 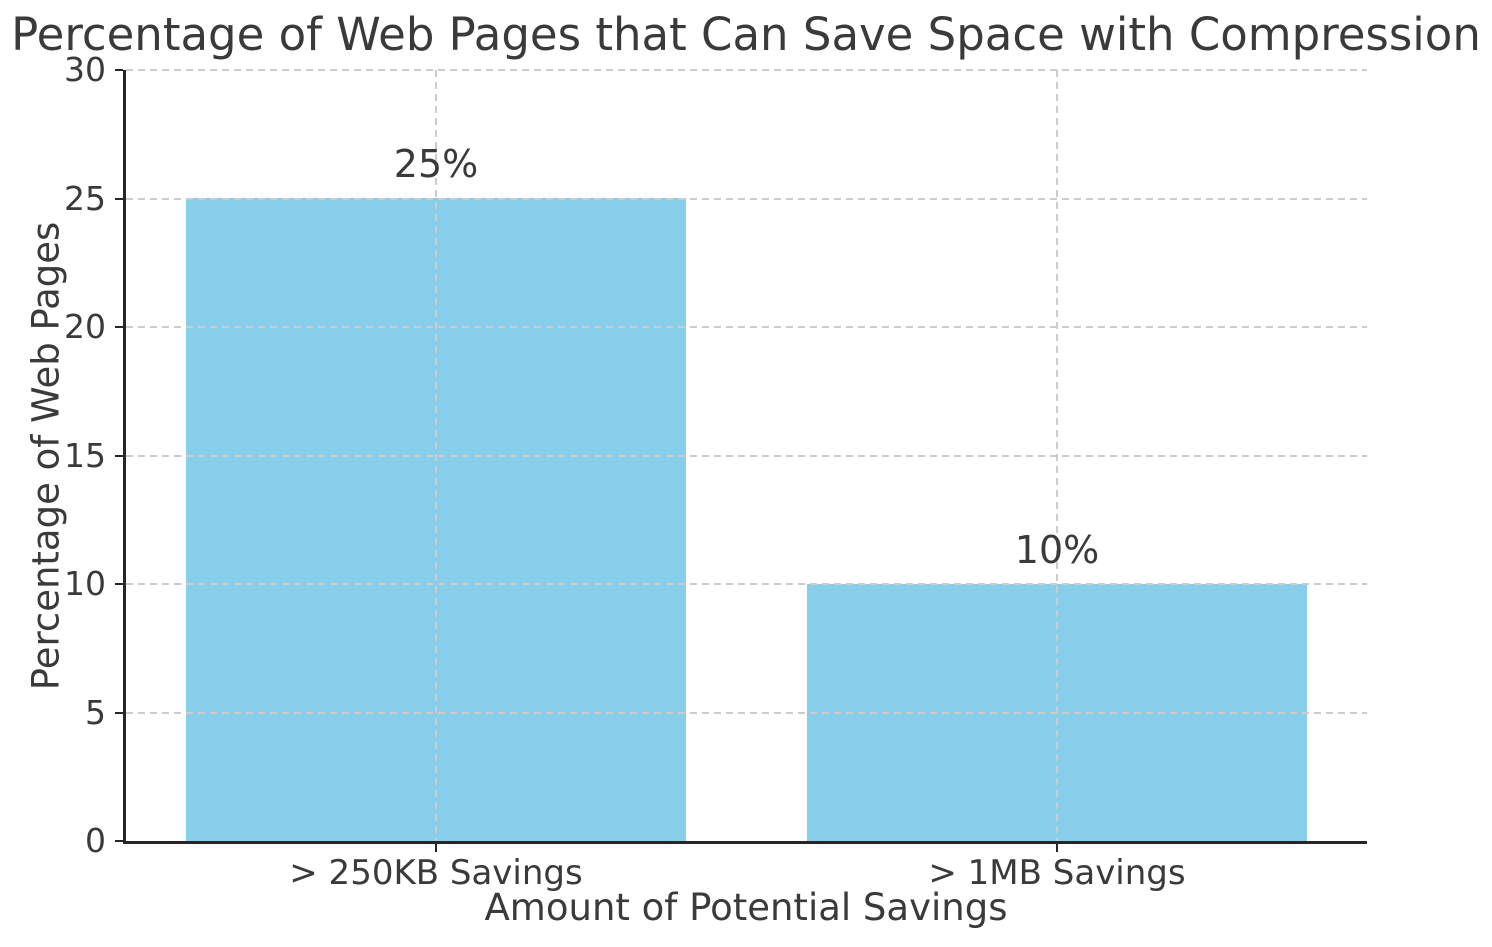 I want to click on bar-value-label-1: 25%, so click(x=436, y=164).